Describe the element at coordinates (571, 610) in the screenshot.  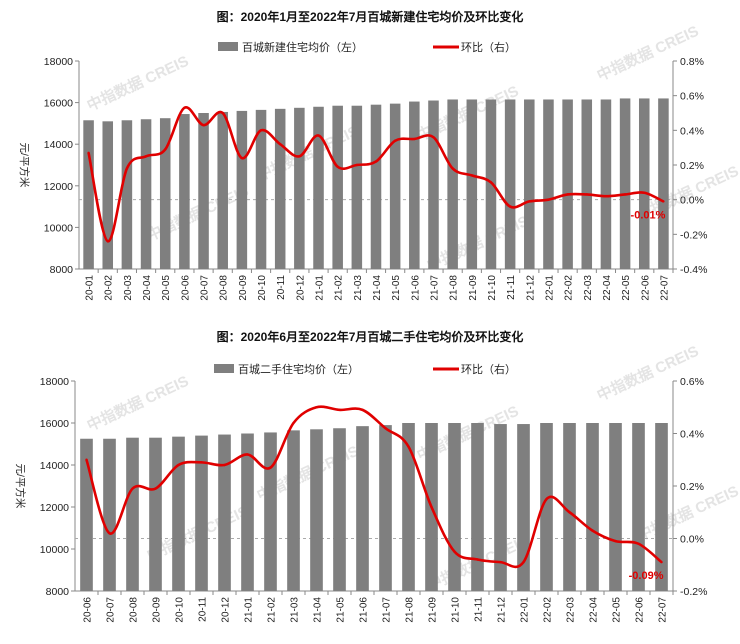
I see `x-tick-label: 22-03` at that location.